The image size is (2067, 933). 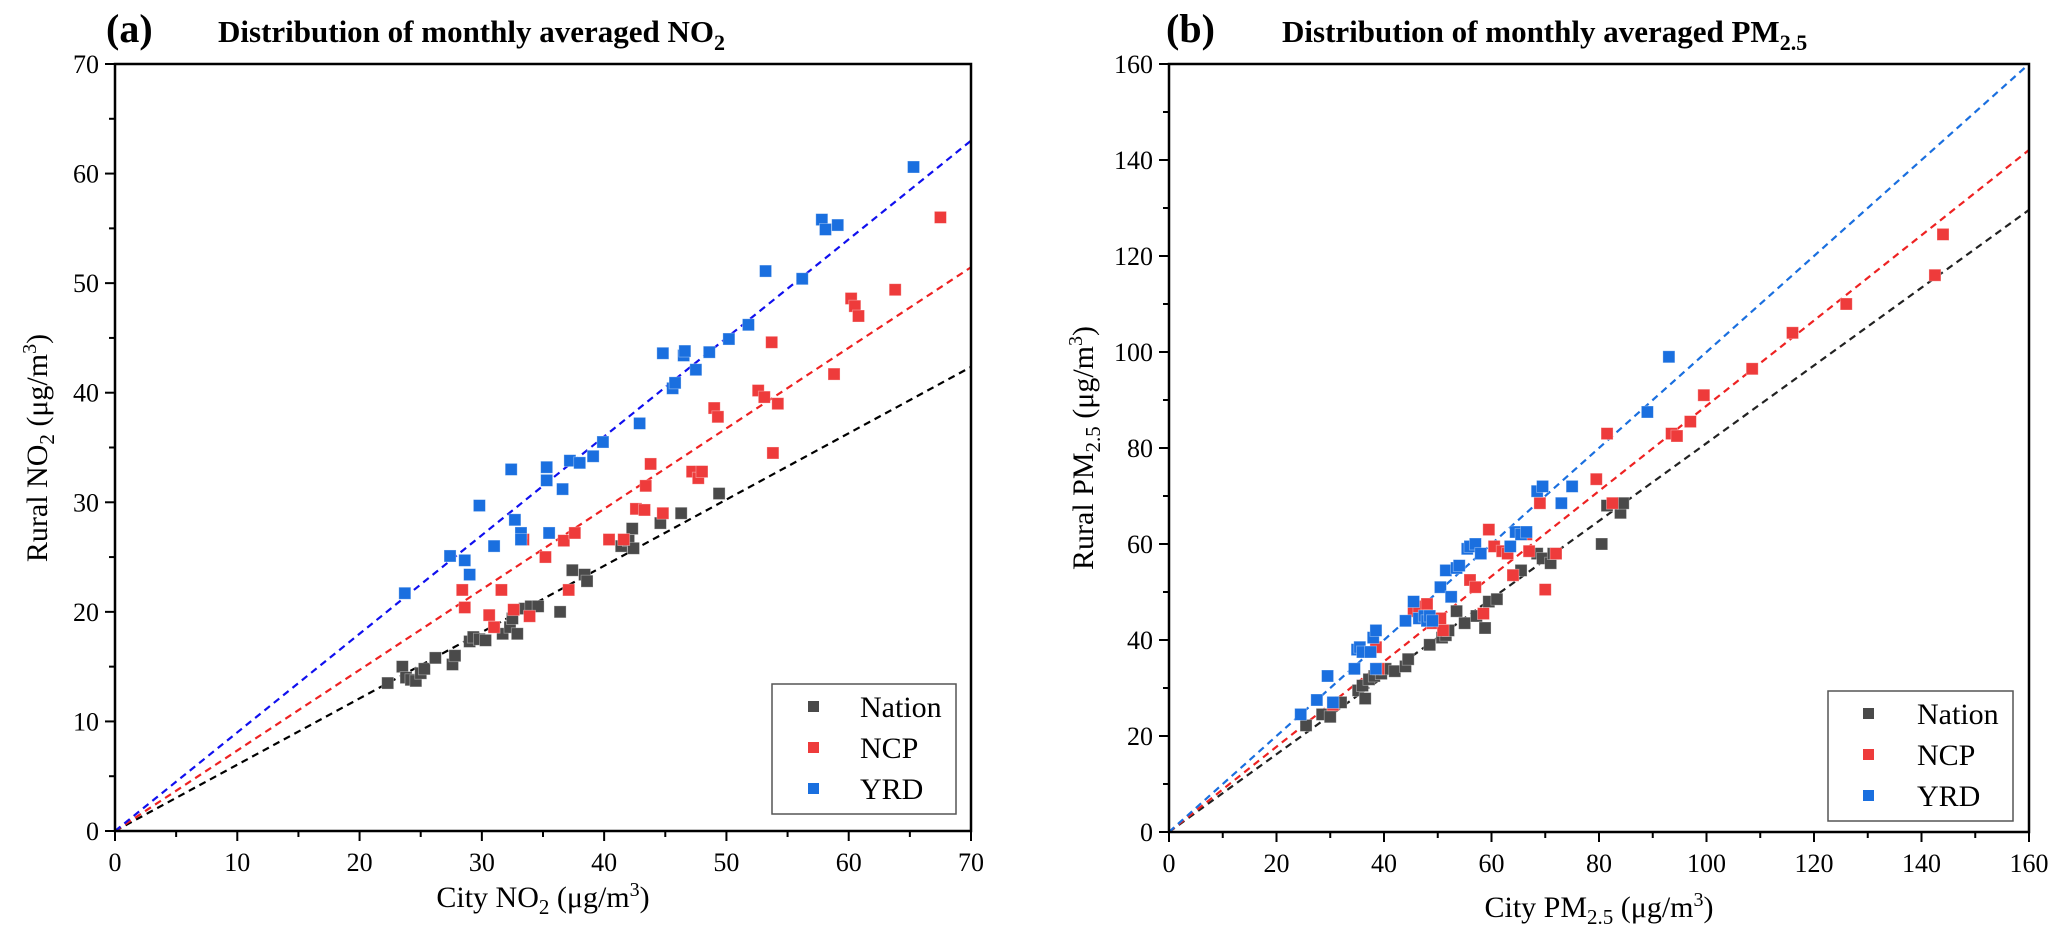 What do you see at coordinates (813, 747) in the screenshot?
I see `legend-marker-ncp` at bounding box center [813, 747].